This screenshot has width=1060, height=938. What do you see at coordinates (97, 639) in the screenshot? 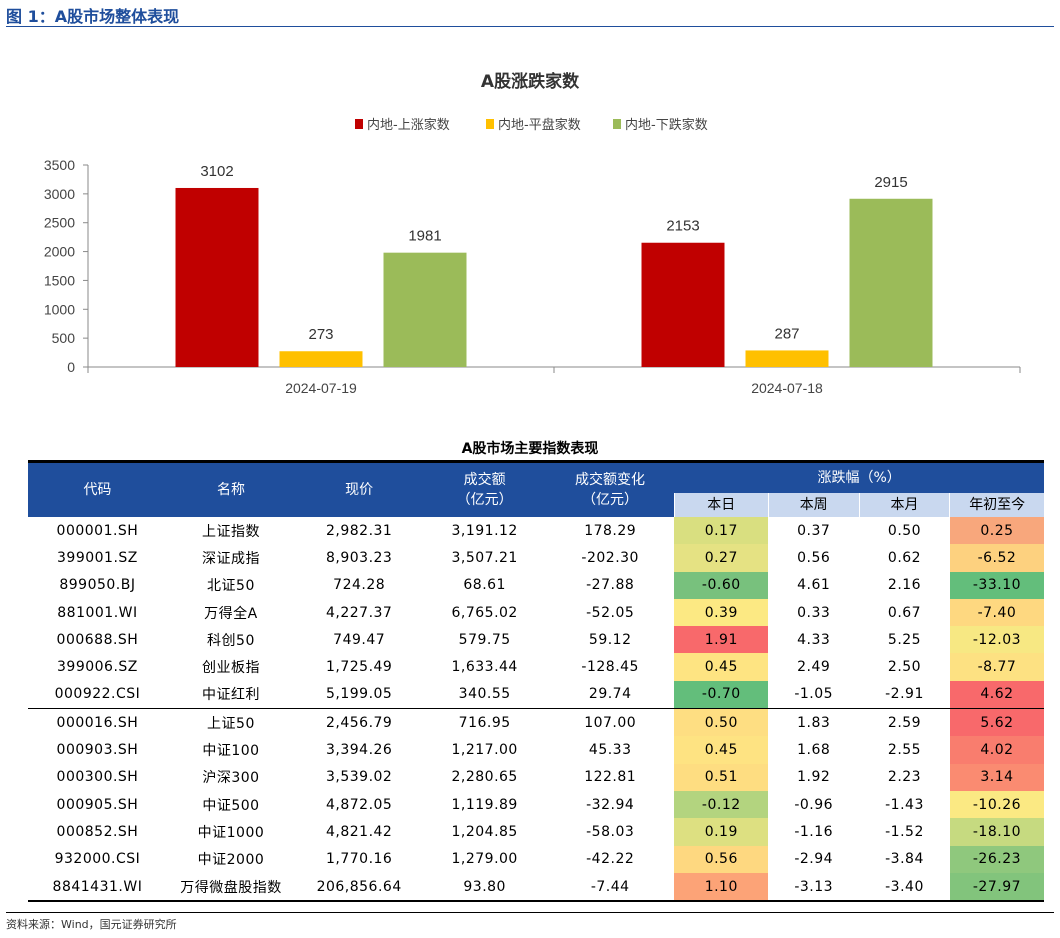
I see `cell-code: 000688.SH` at bounding box center [97, 639].